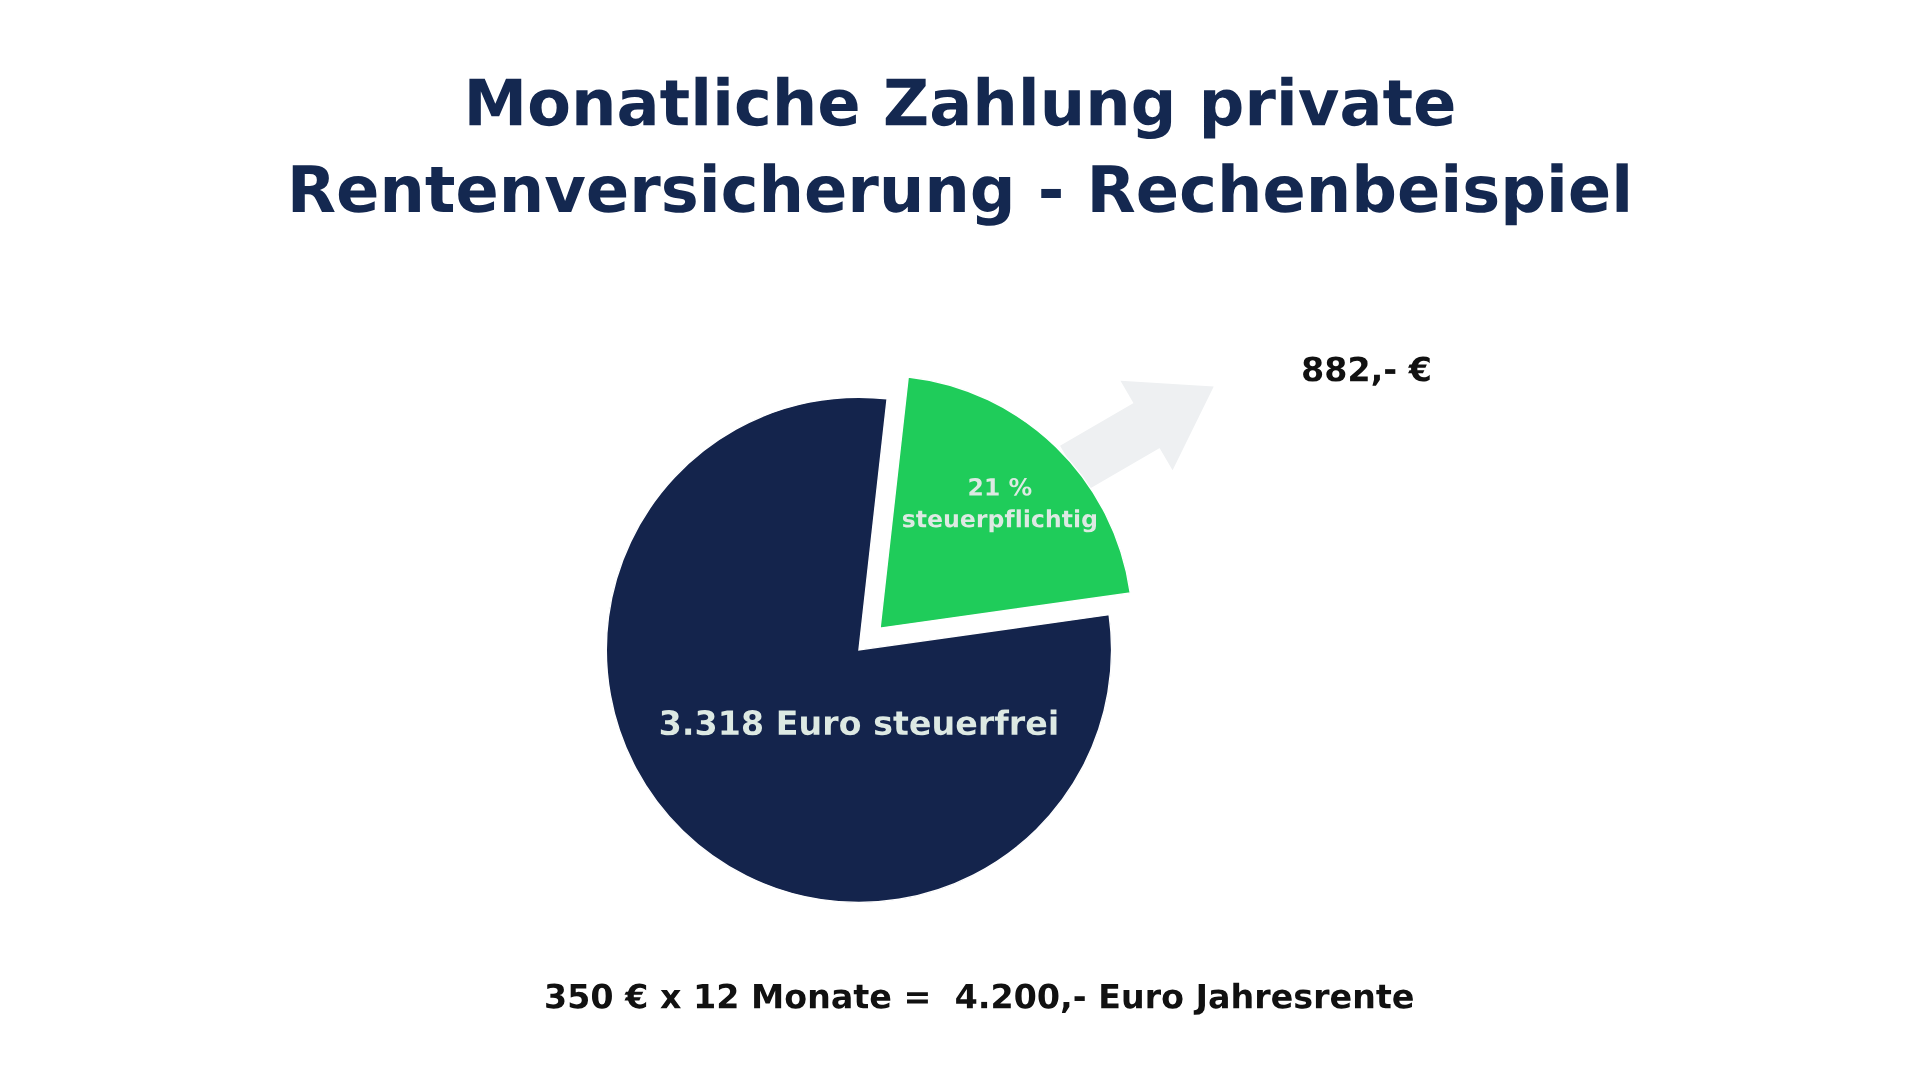 Image resolution: width=1920 pixels, height=1080 pixels. What do you see at coordinates (999, 505) in the screenshot?
I see `slice-label: 21 % steuerpflichtig` at bounding box center [999, 505].